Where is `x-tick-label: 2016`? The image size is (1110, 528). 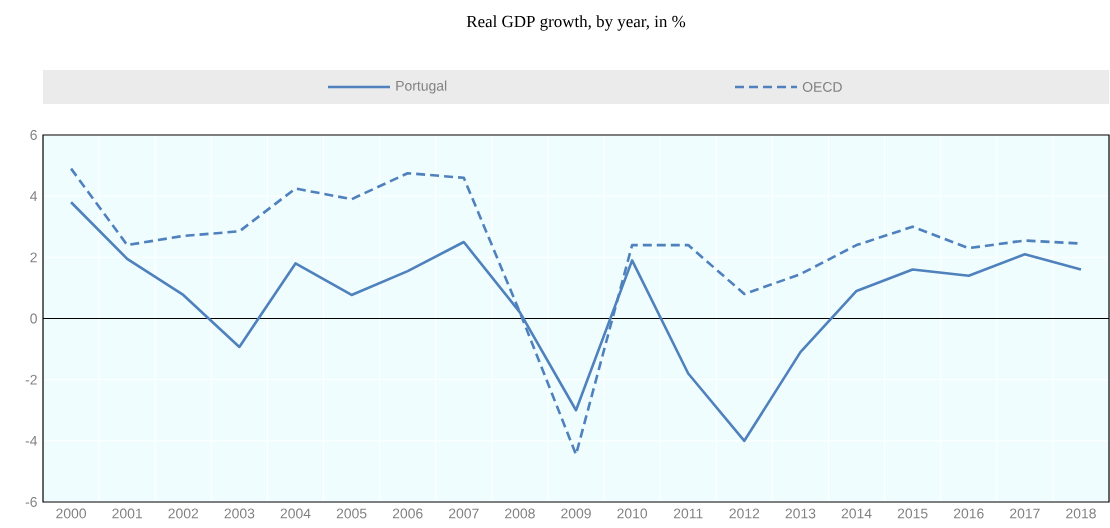
x-tick-label: 2016 is located at coordinates (968, 513).